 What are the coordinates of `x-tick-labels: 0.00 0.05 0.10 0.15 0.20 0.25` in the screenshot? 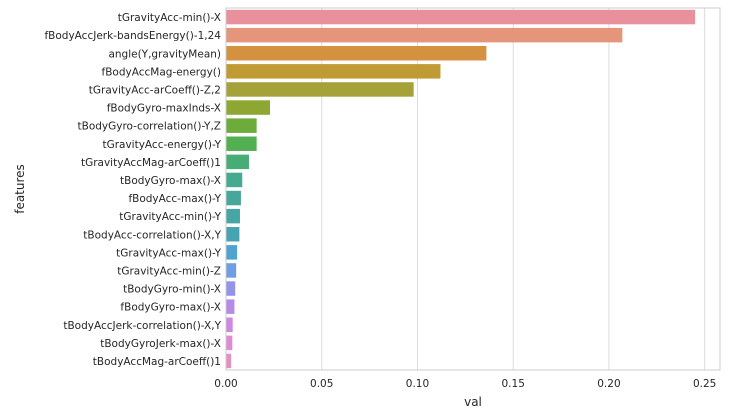 It's located at (465, 384).